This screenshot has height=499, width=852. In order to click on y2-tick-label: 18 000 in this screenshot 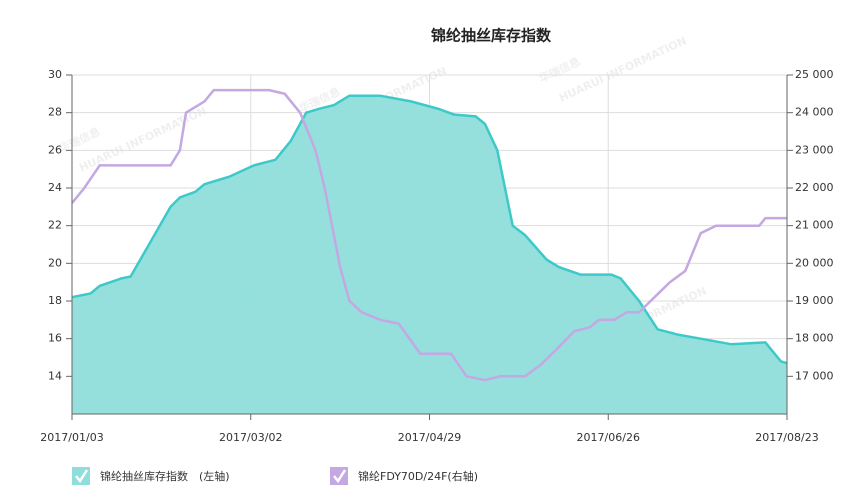, I will do `click(814, 338)`.